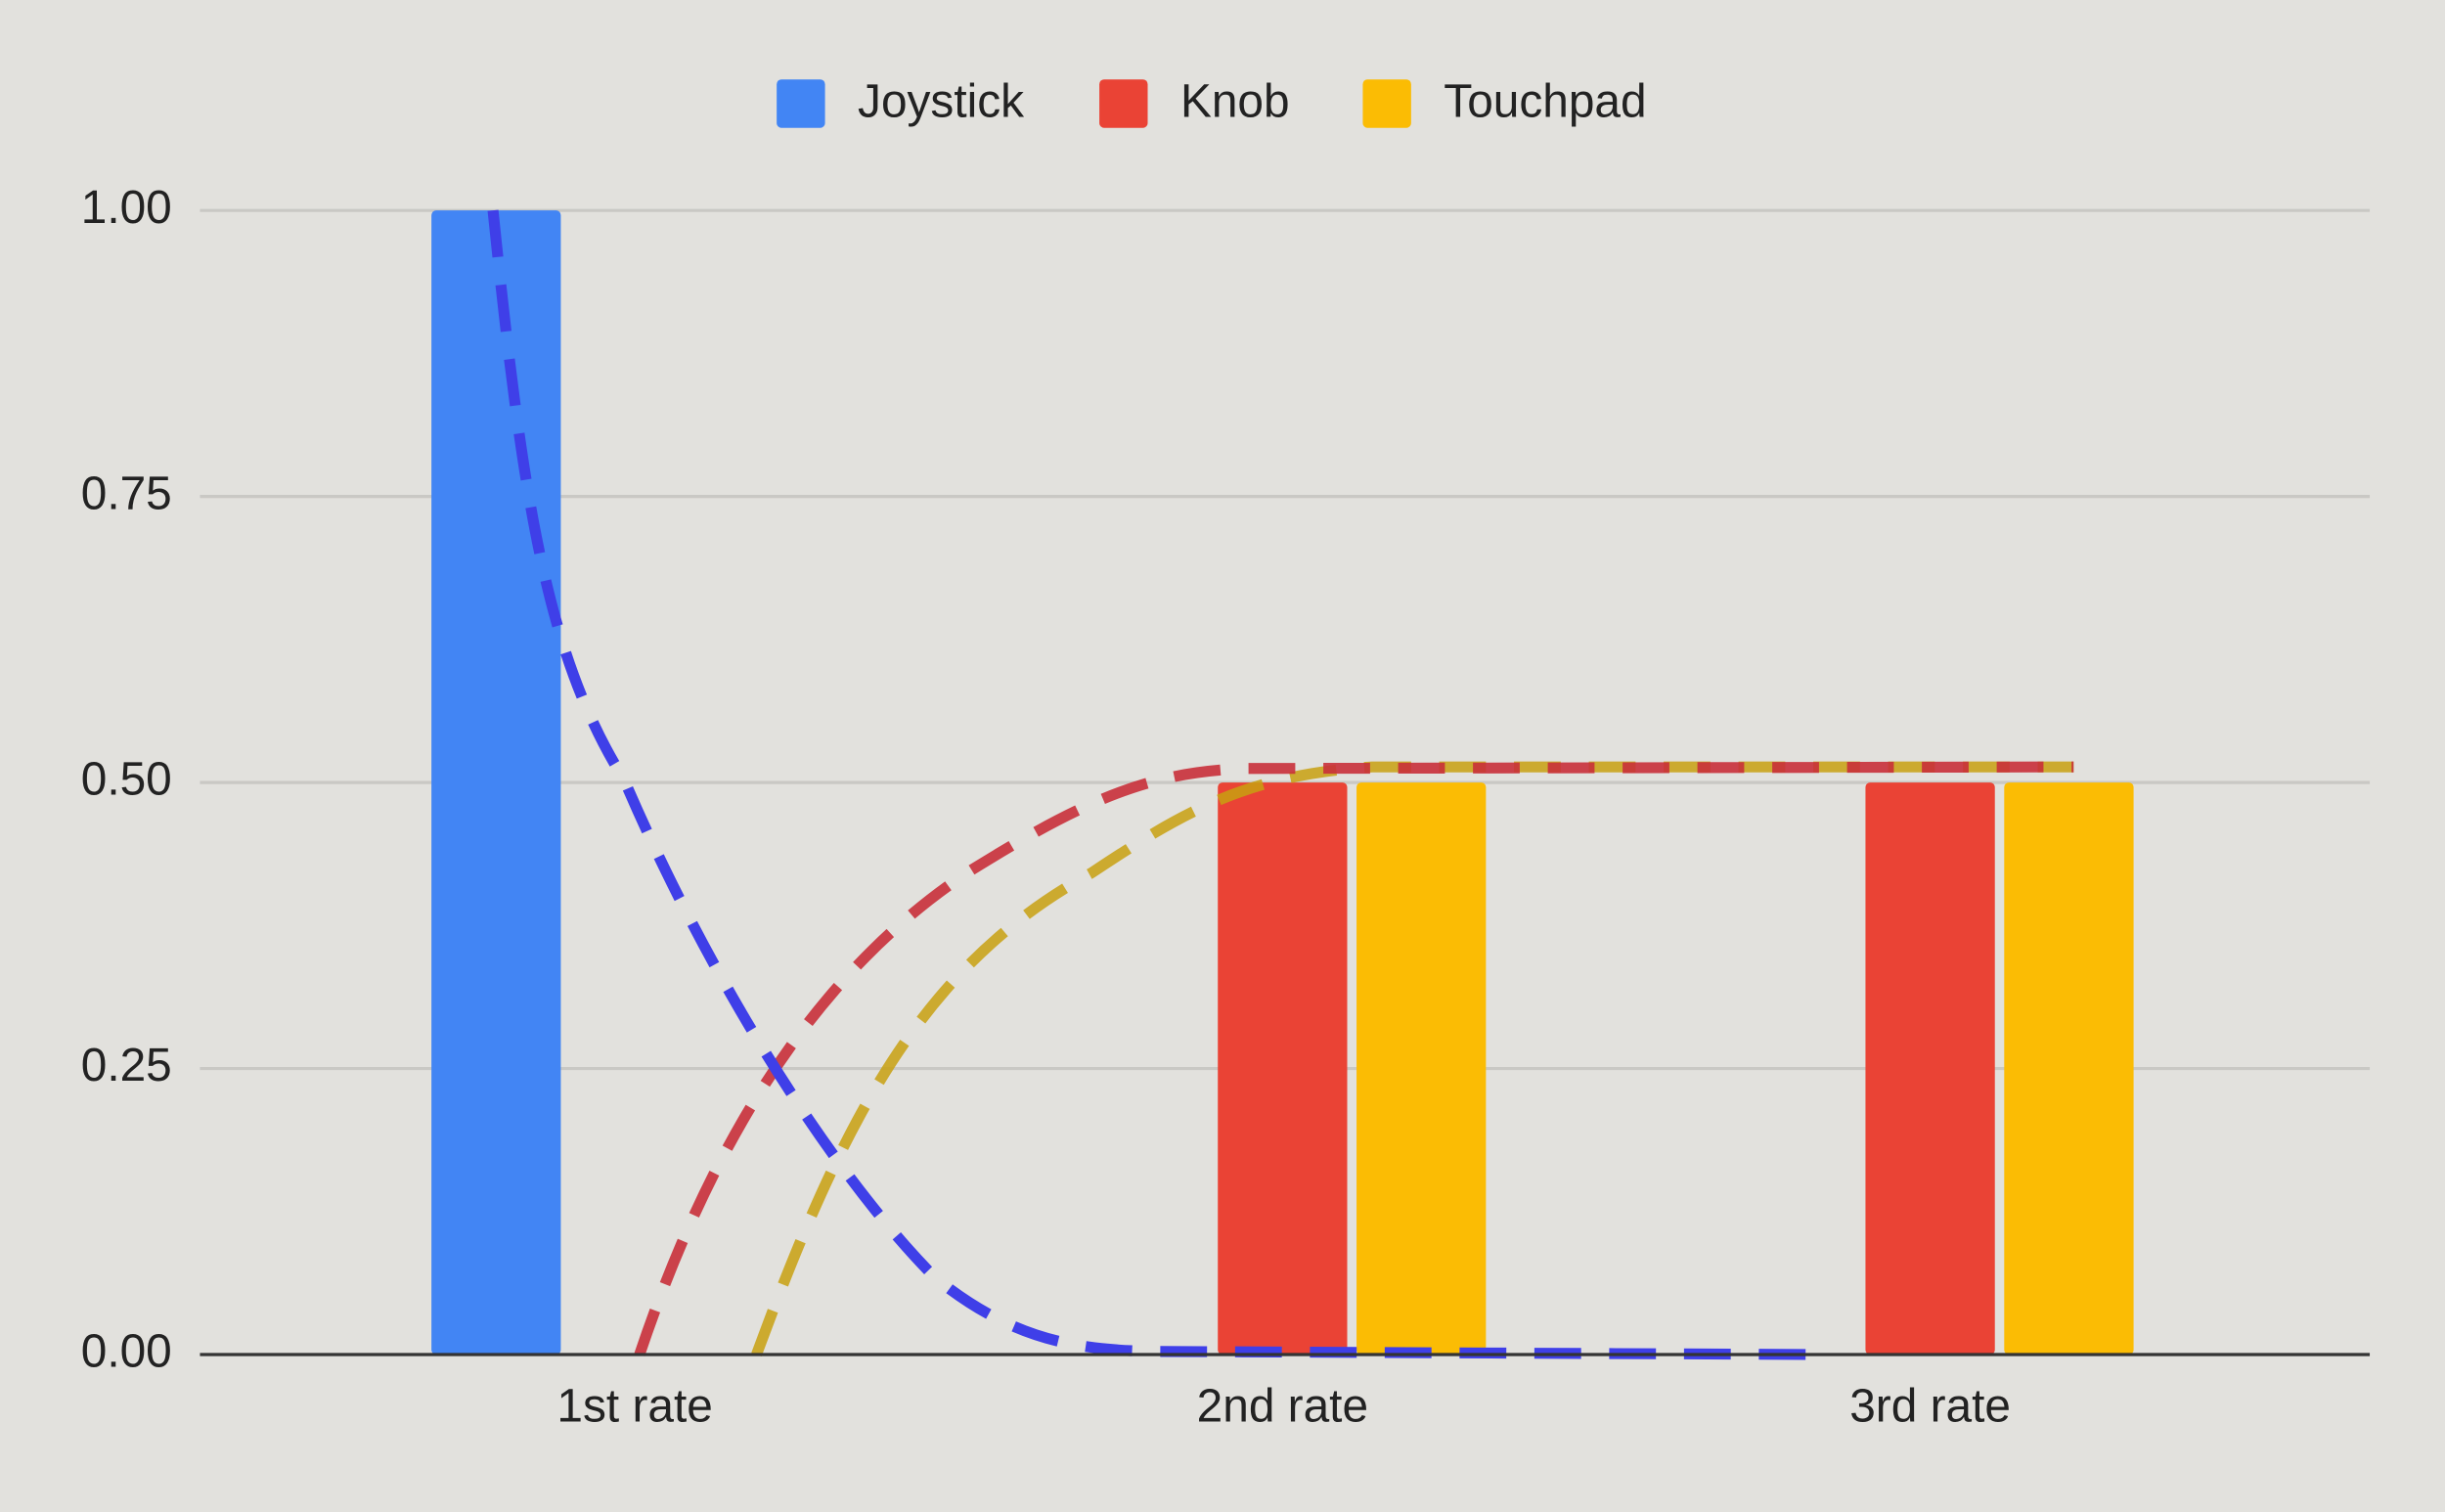 The height and width of the screenshot is (1512, 2445). What do you see at coordinates (126, 493) in the screenshot?
I see `y-tick-label: 0.75` at bounding box center [126, 493].